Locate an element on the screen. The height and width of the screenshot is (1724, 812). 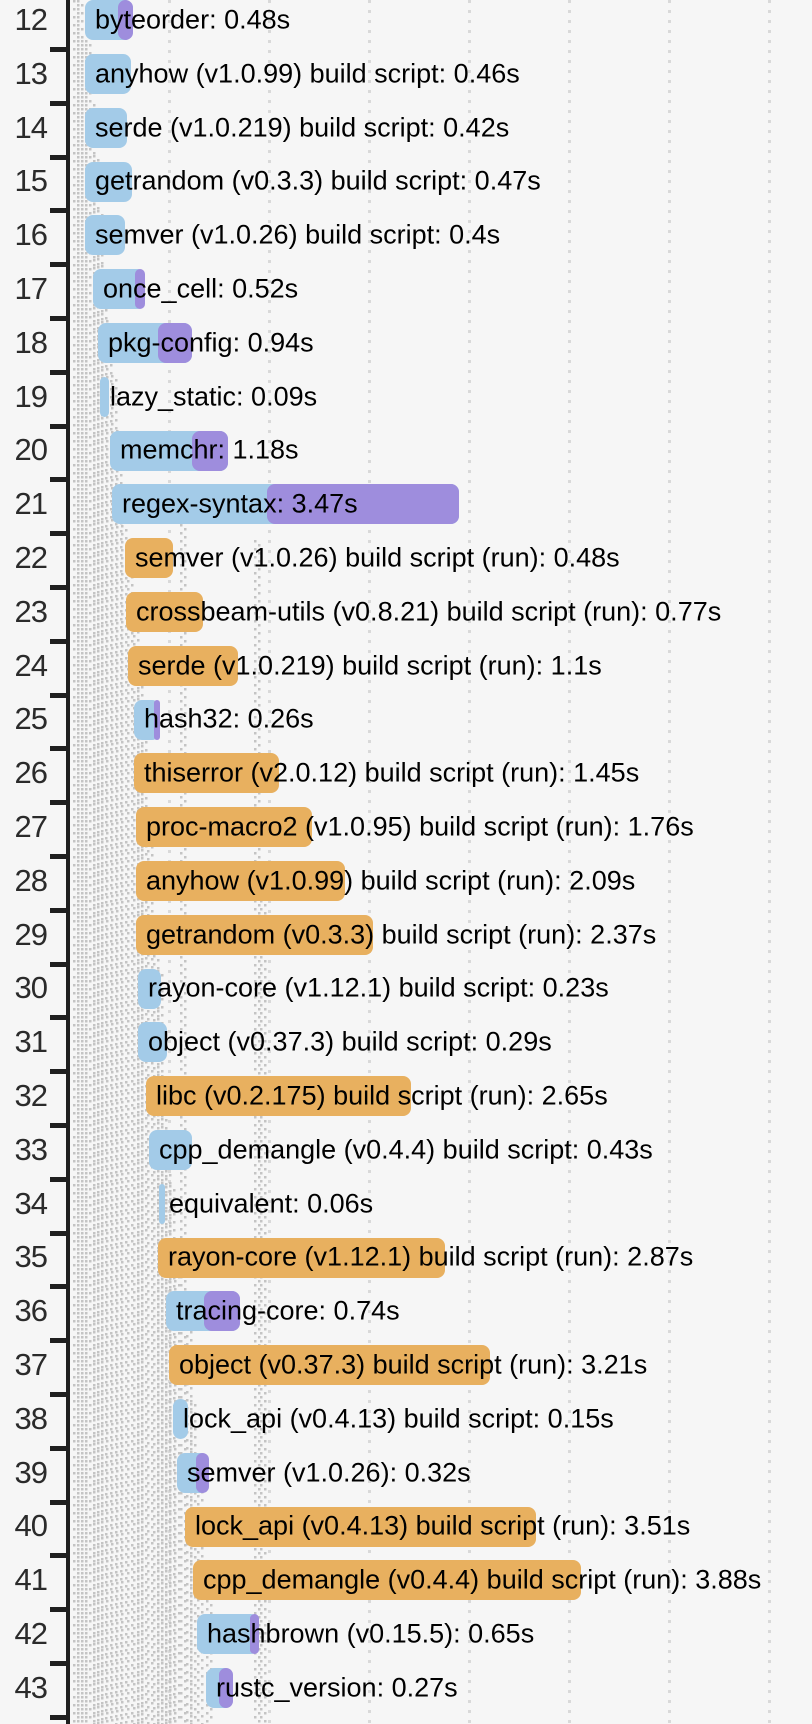
unit-label: once_cell: 0.52s is located at coordinates (201, 288).